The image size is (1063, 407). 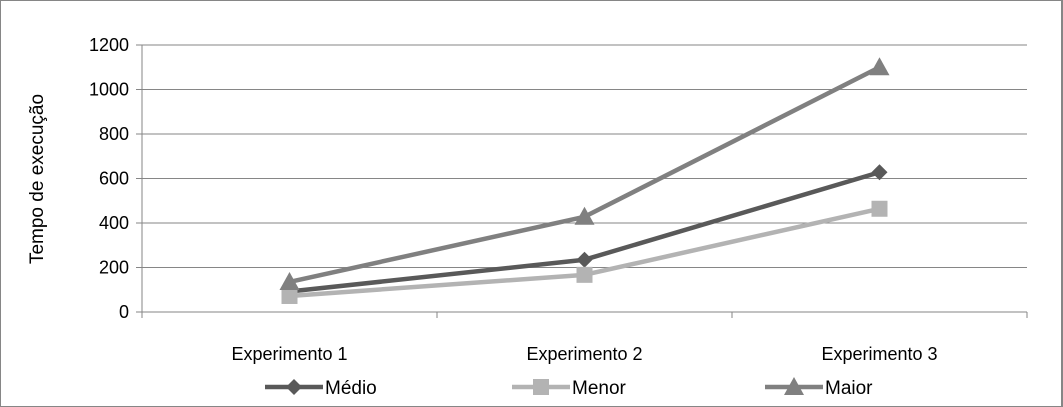 What do you see at coordinates (819, 388) in the screenshot?
I see `legend-item-maior: Maior` at bounding box center [819, 388].